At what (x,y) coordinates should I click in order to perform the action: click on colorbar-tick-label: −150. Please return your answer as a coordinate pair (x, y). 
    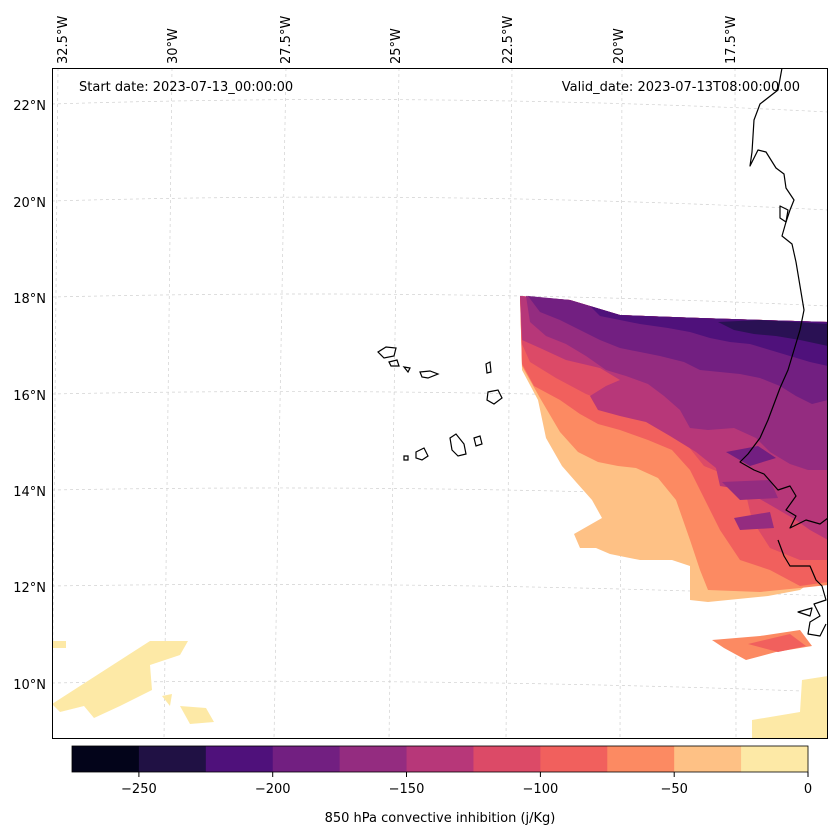
    Looking at the image, I should click on (407, 789).